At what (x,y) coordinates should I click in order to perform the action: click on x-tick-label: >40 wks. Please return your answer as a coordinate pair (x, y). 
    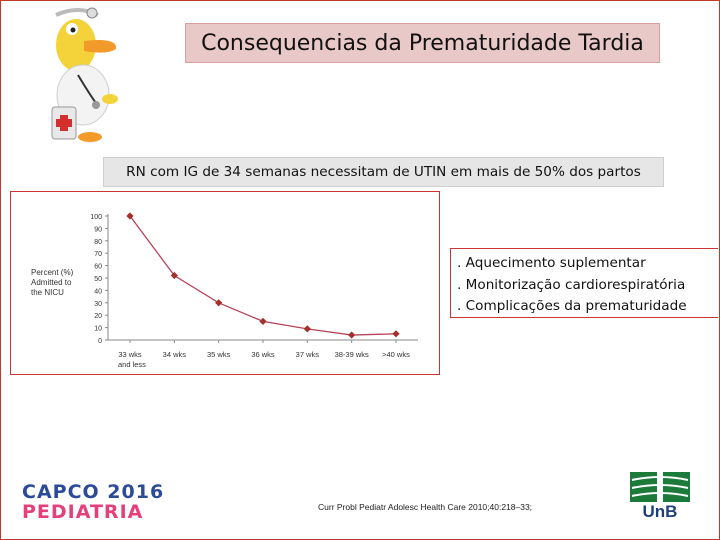
    Looking at the image, I should click on (396, 354).